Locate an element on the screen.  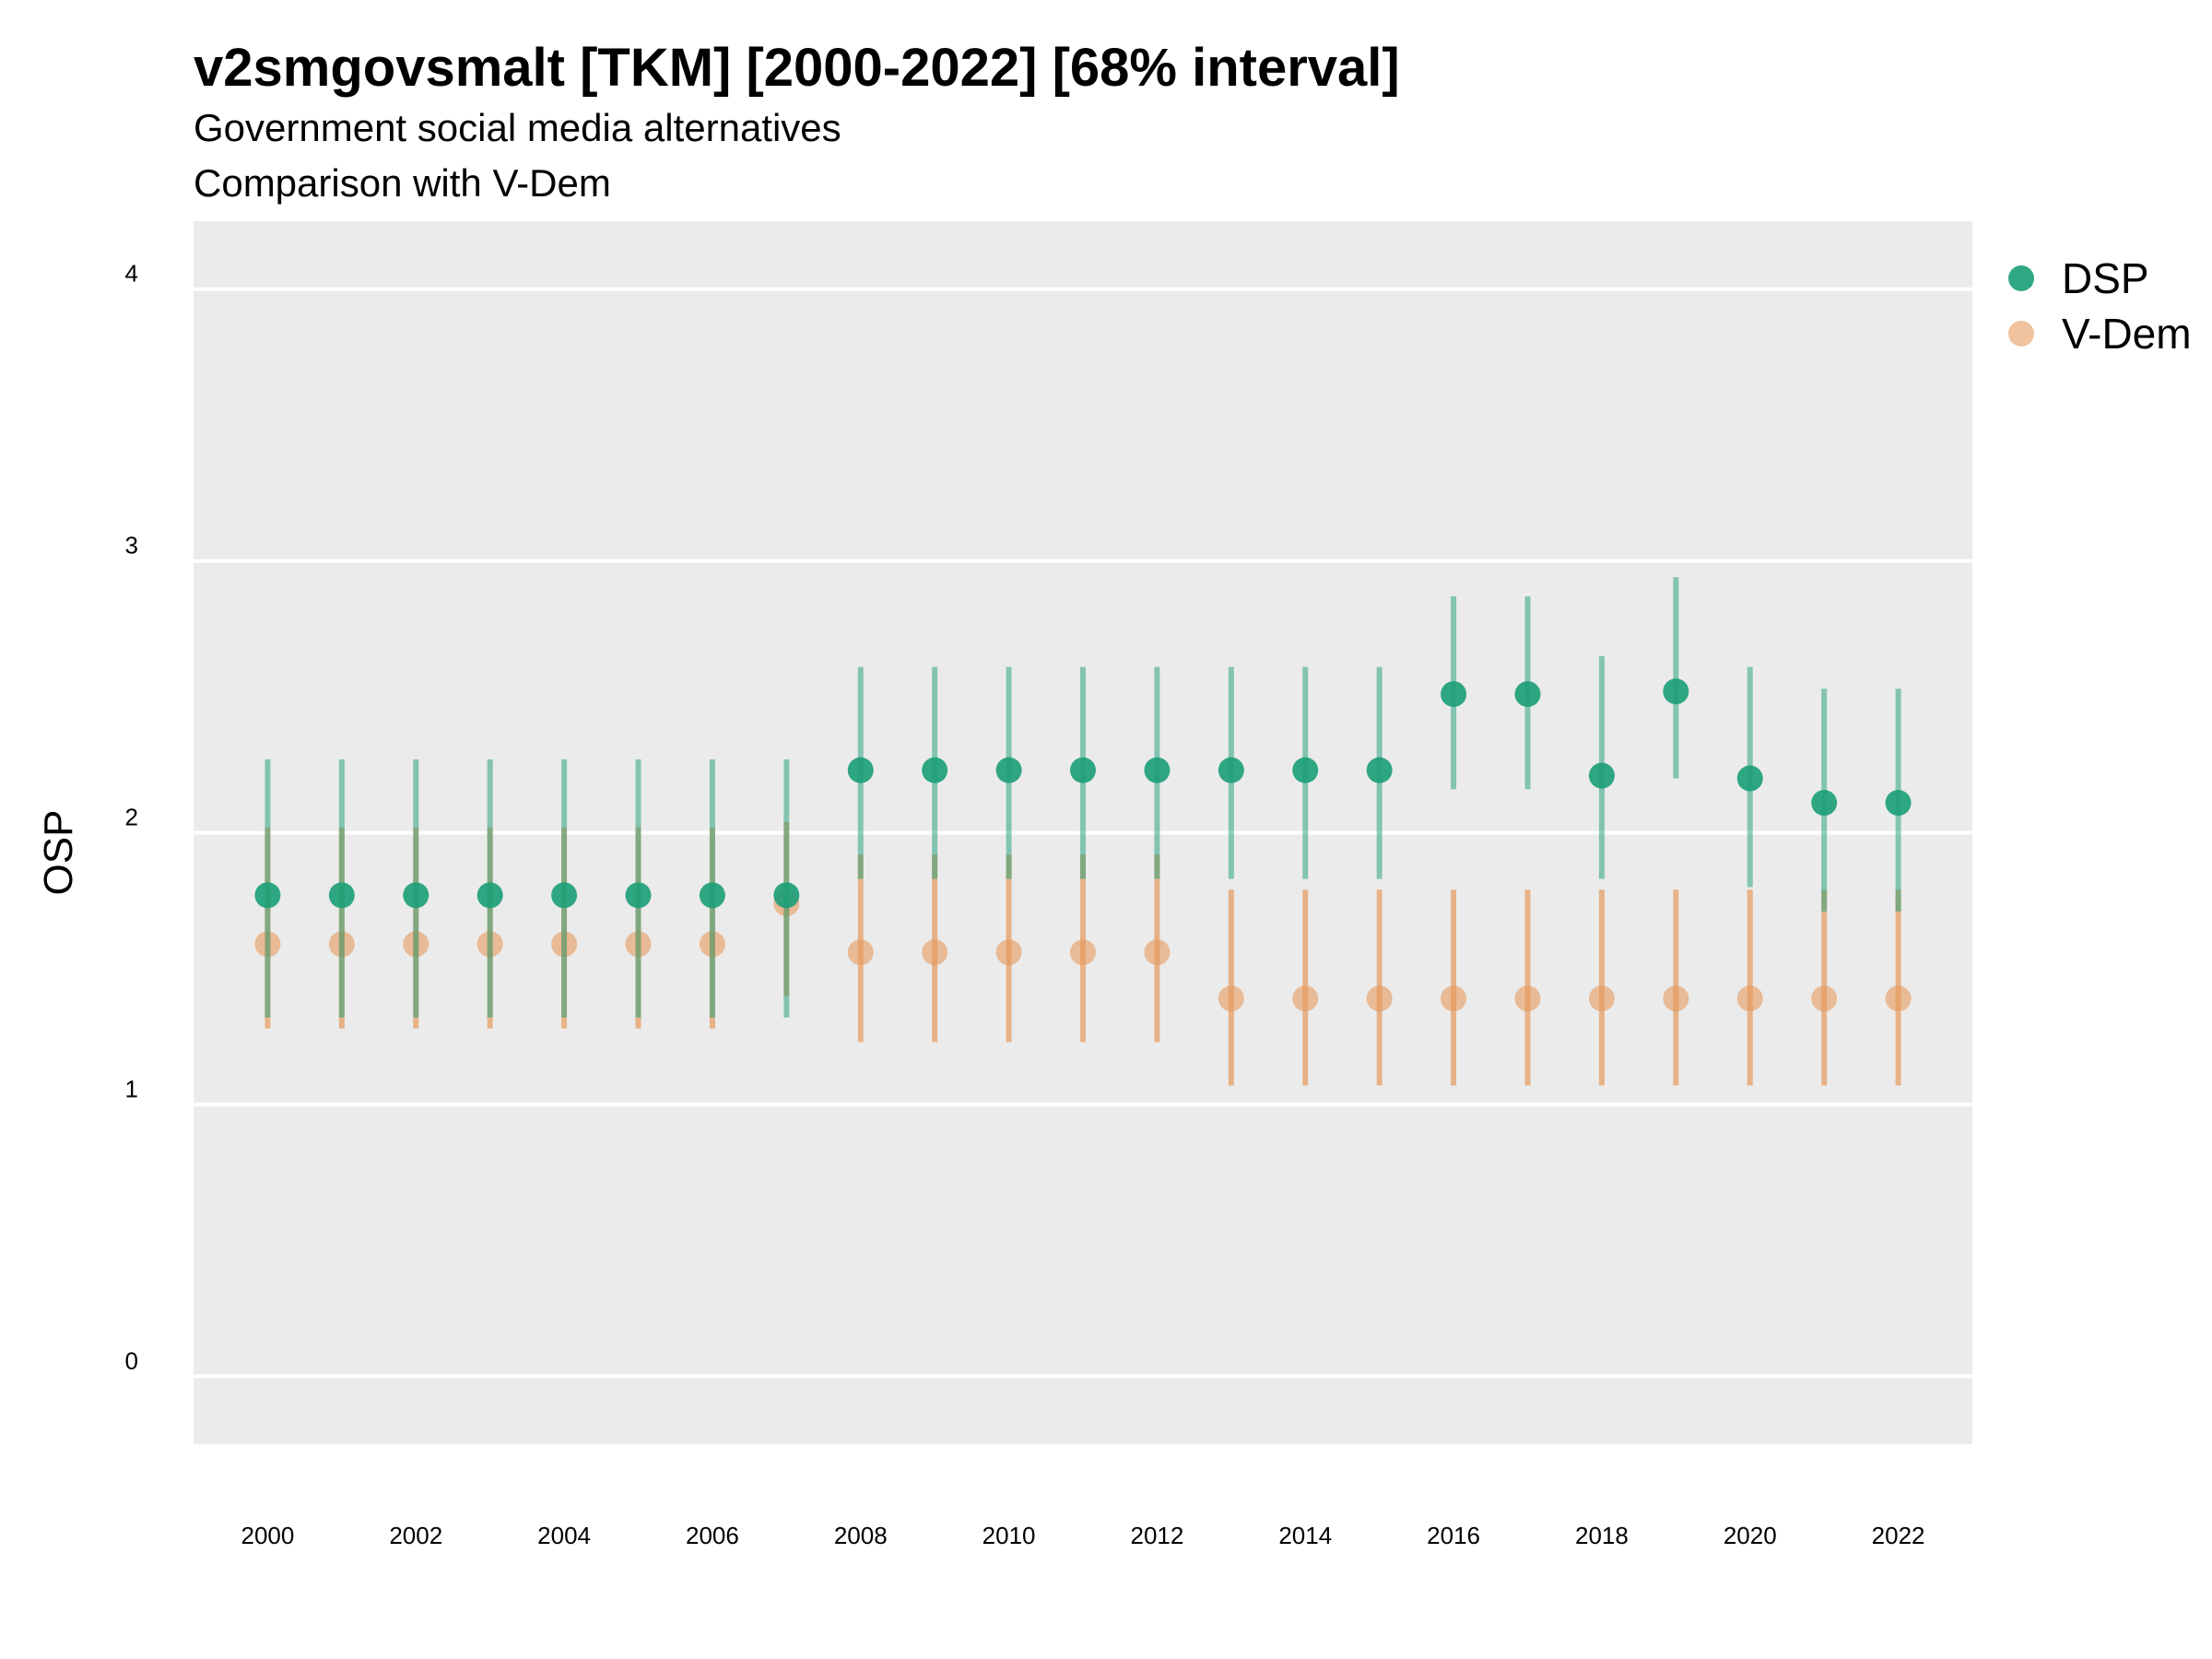
y-tick-label: 4 is located at coordinates (131, 274).